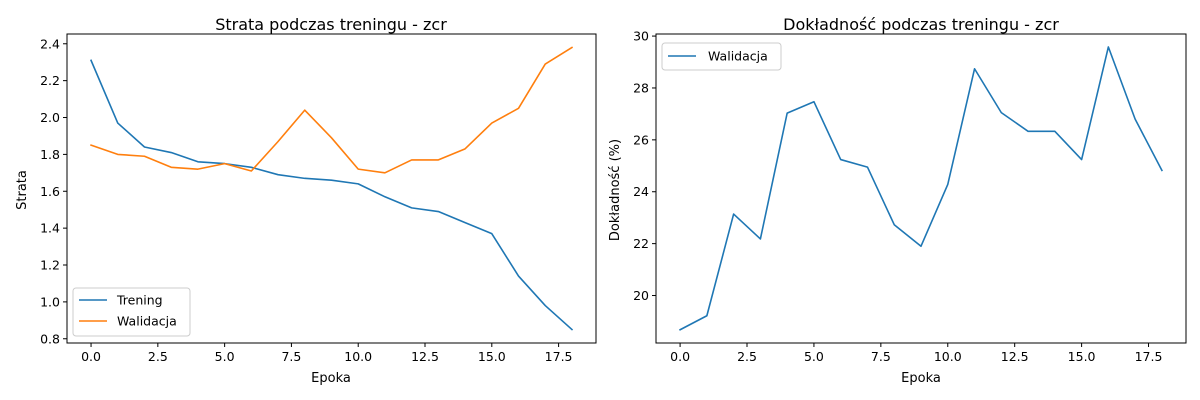 The width and height of the screenshot is (1200, 400). What do you see at coordinates (50, 228) in the screenshot?
I see `y-tick-label: 1.4` at bounding box center [50, 228].